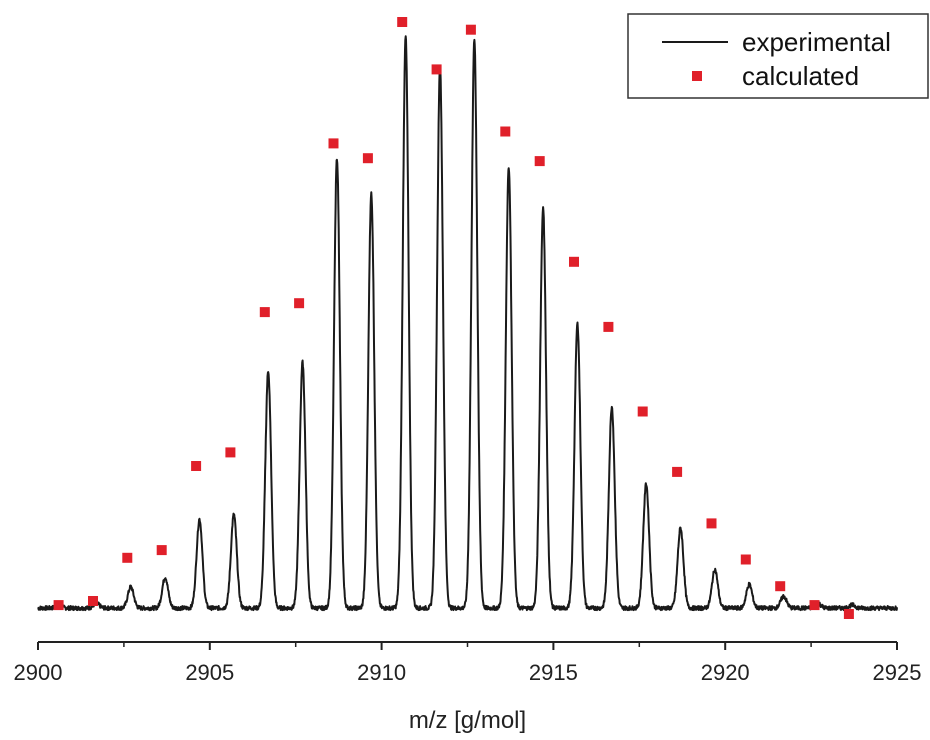  I want to click on legend-calculated-swatch, so click(697, 76).